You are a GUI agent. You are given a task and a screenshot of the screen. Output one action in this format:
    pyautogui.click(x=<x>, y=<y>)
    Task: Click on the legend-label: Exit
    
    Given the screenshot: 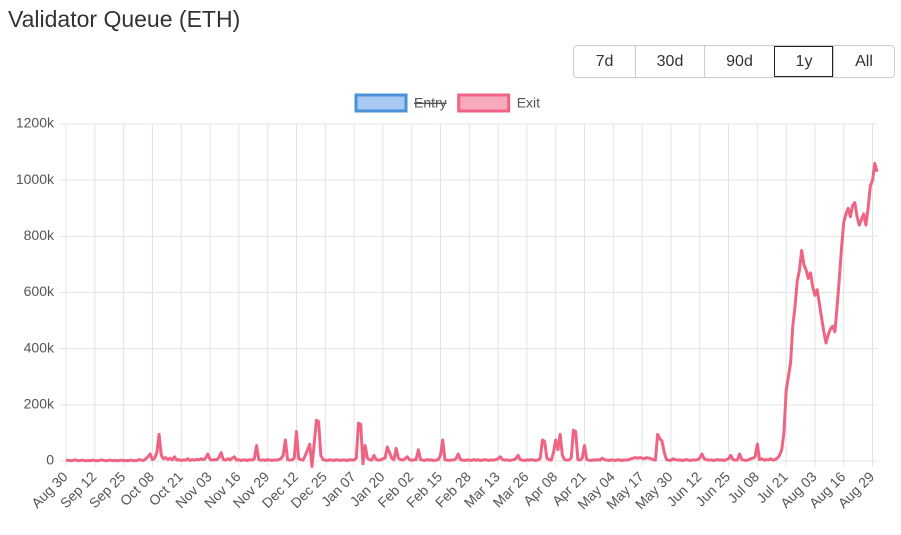 What is the action you would take?
    pyautogui.click(x=528, y=103)
    